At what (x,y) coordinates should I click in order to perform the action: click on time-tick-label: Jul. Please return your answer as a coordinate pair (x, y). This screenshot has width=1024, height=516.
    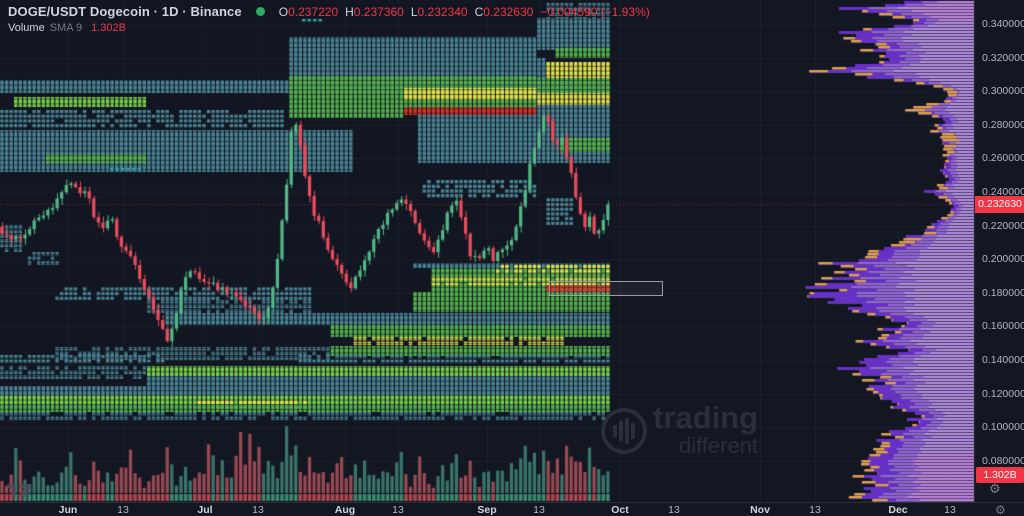
    Looking at the image, I should click on (205, 510).